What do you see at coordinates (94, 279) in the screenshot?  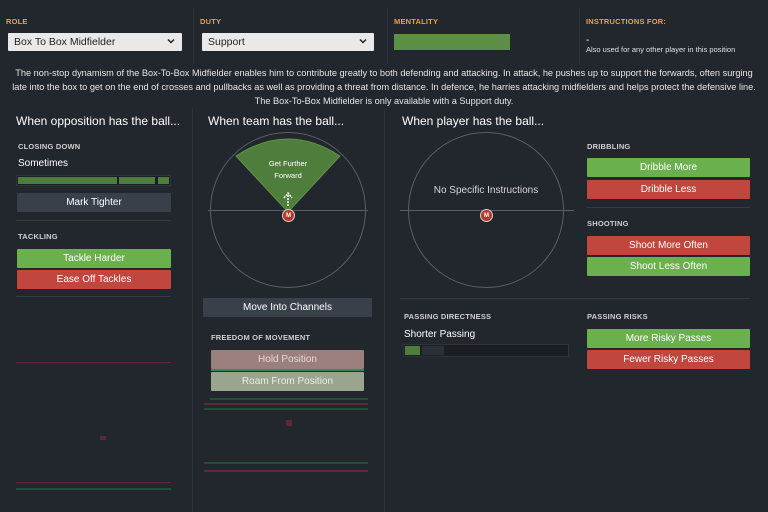 I see `ease-off-tackles-button: Ease Off Tackles` at bounding box center [94, 279].